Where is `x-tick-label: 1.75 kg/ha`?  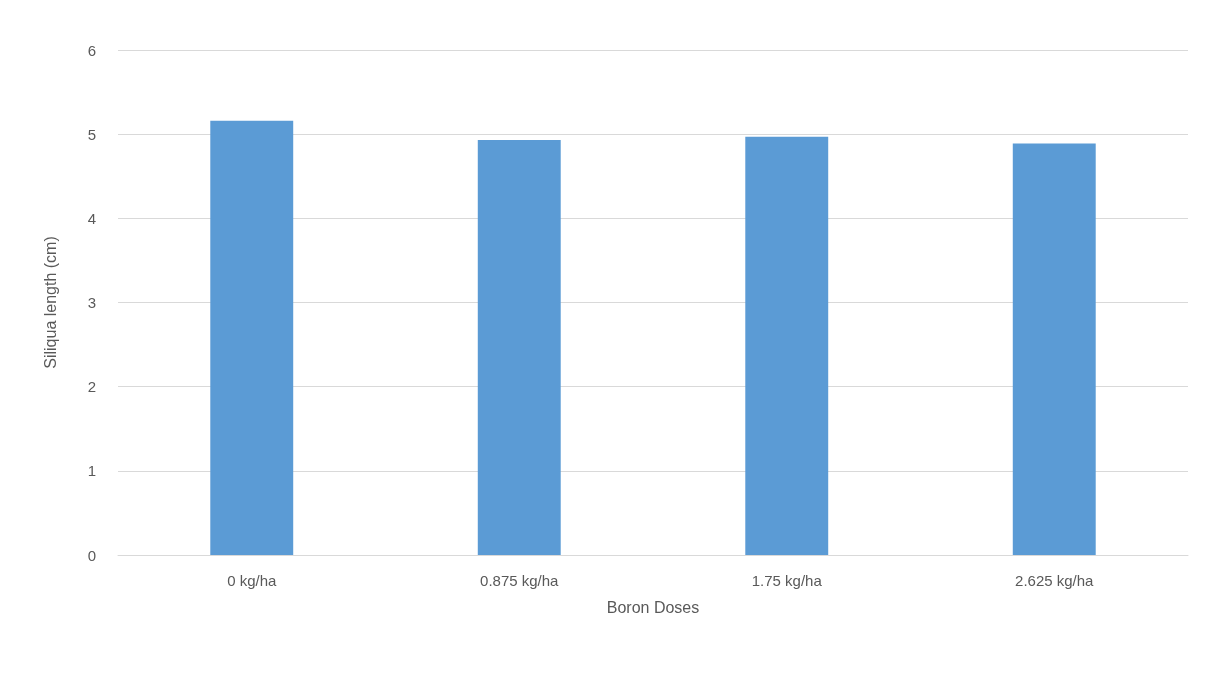 x-tick-label: 1.75 kg/ha is located at coordinates (787, 580).